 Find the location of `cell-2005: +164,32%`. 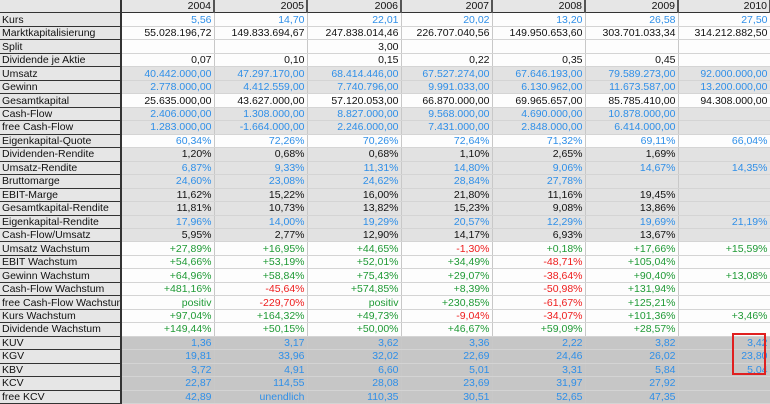

cell-2005: +164,32% is located at coordinates (261, 316).